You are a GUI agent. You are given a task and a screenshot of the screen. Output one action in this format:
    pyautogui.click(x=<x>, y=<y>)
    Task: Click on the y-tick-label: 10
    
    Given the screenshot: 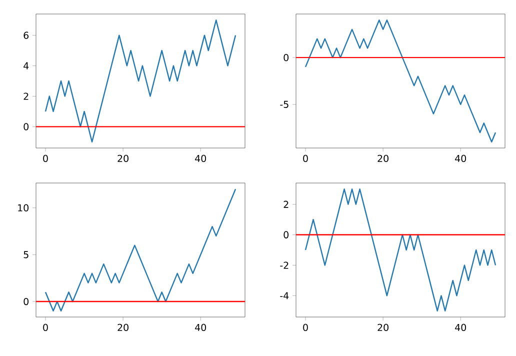 What is the action you would take?
    pyautogui.click(x=23, y=208)
    